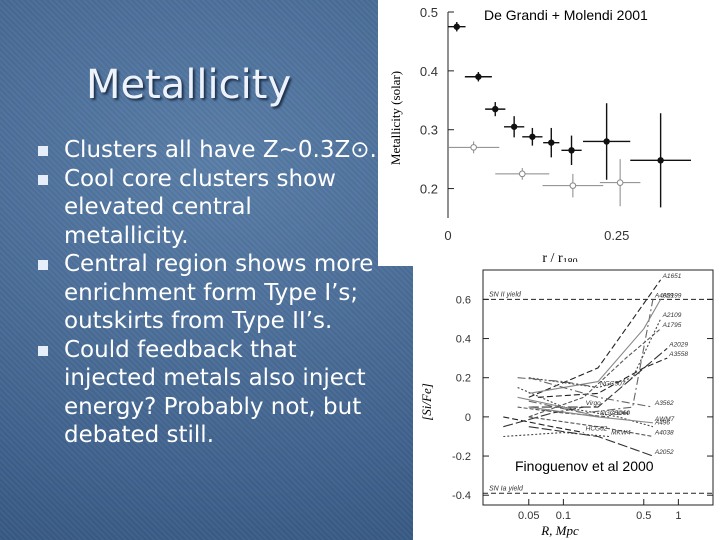 This screenshot has height=540, width=720. Describe the element at coordinates (593, 403) in the screenshot. I see `cluster-label: Virgo` at that location.